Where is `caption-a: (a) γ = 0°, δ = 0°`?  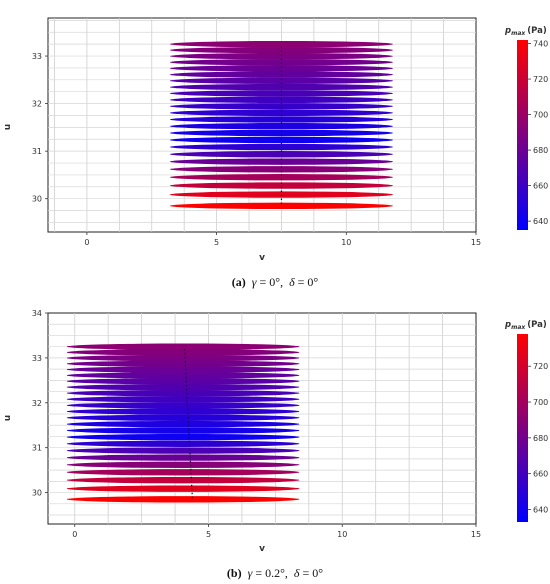
caption-a: (a) γ = 0°, δ = 0° is located at coordinates (275, 282).